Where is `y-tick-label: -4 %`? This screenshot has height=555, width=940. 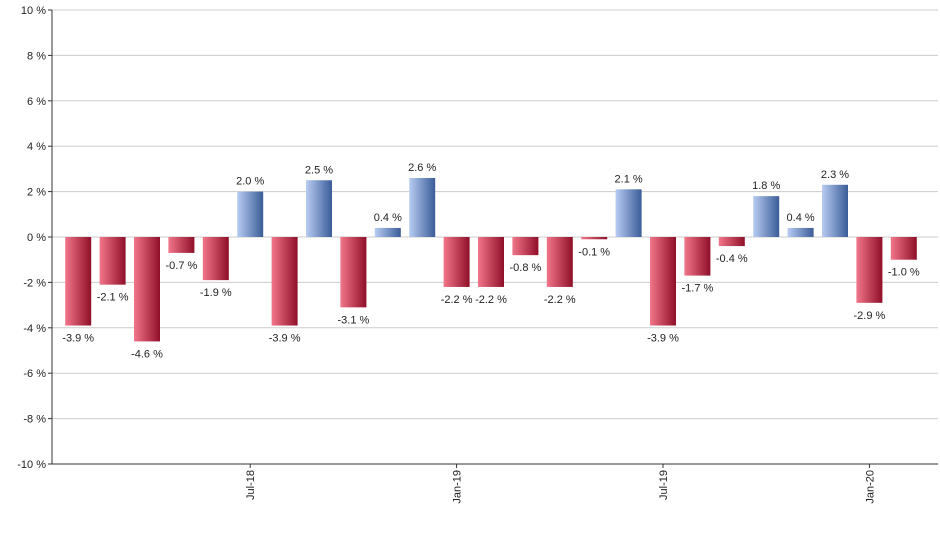 y-tick-label: -4 % is located at coordinates (34, 329).